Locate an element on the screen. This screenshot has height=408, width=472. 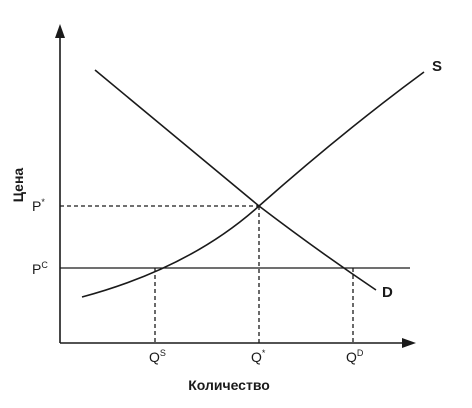
series-label-s: S is located at coordinates (437, 66).